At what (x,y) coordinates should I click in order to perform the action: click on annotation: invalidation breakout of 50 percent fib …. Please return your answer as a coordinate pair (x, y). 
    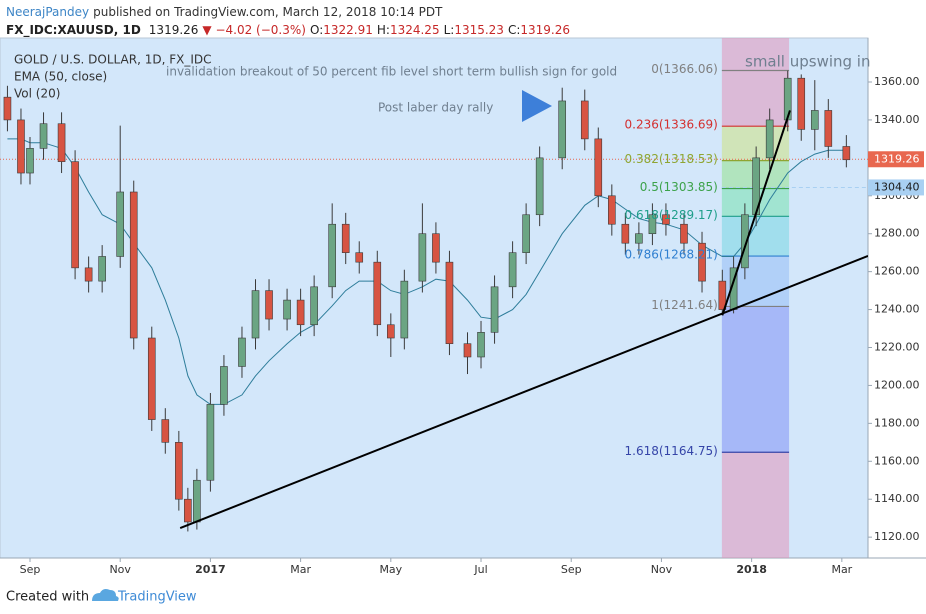
    Looking at the image, I should click on (391, 72).